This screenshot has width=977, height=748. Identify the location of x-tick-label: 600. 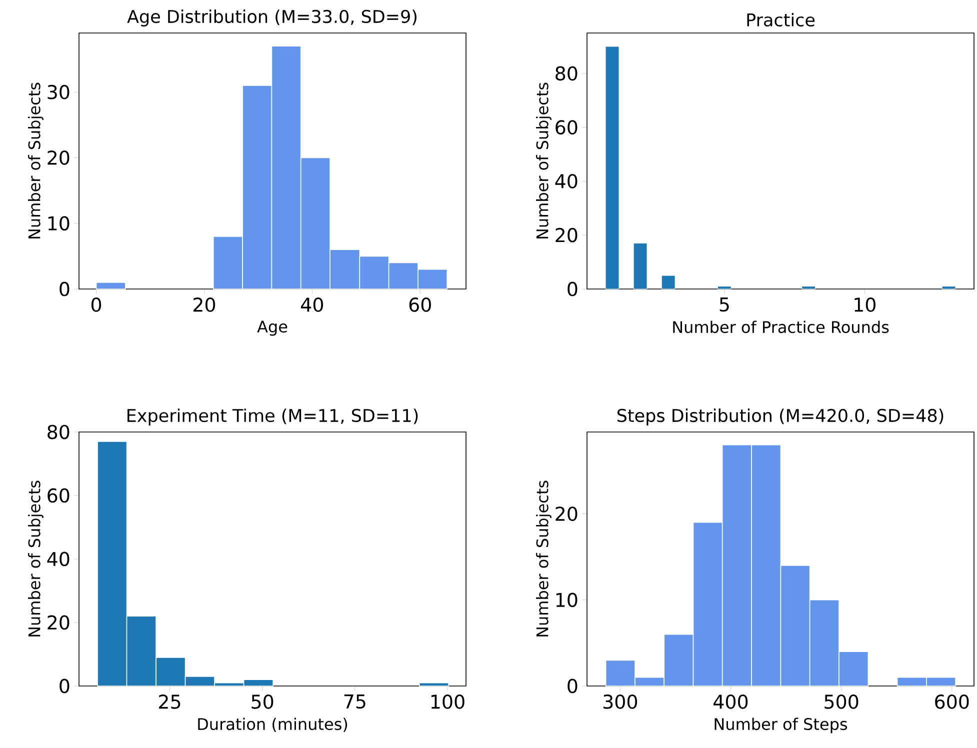
(952, 701).